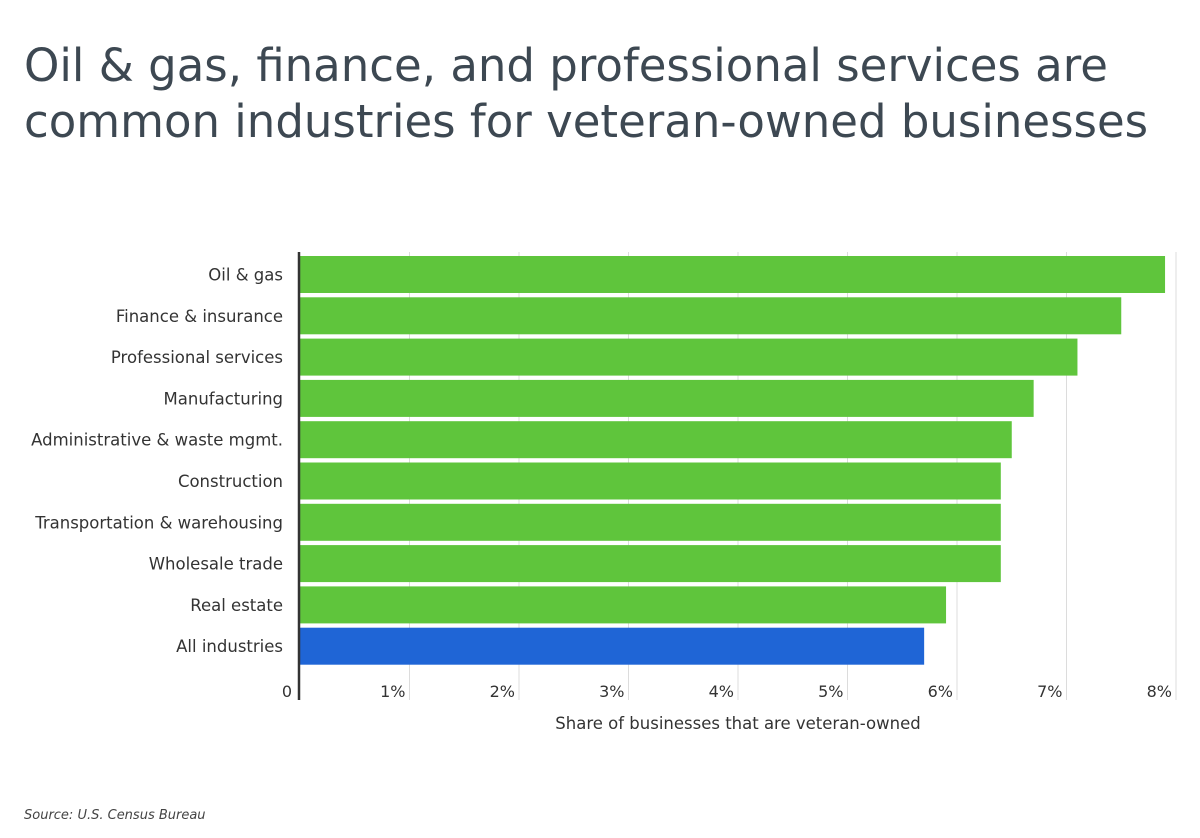 The width and height of the screenshot is (1200, 838). I want to click on category-label: Professional services, so click(197, 357).